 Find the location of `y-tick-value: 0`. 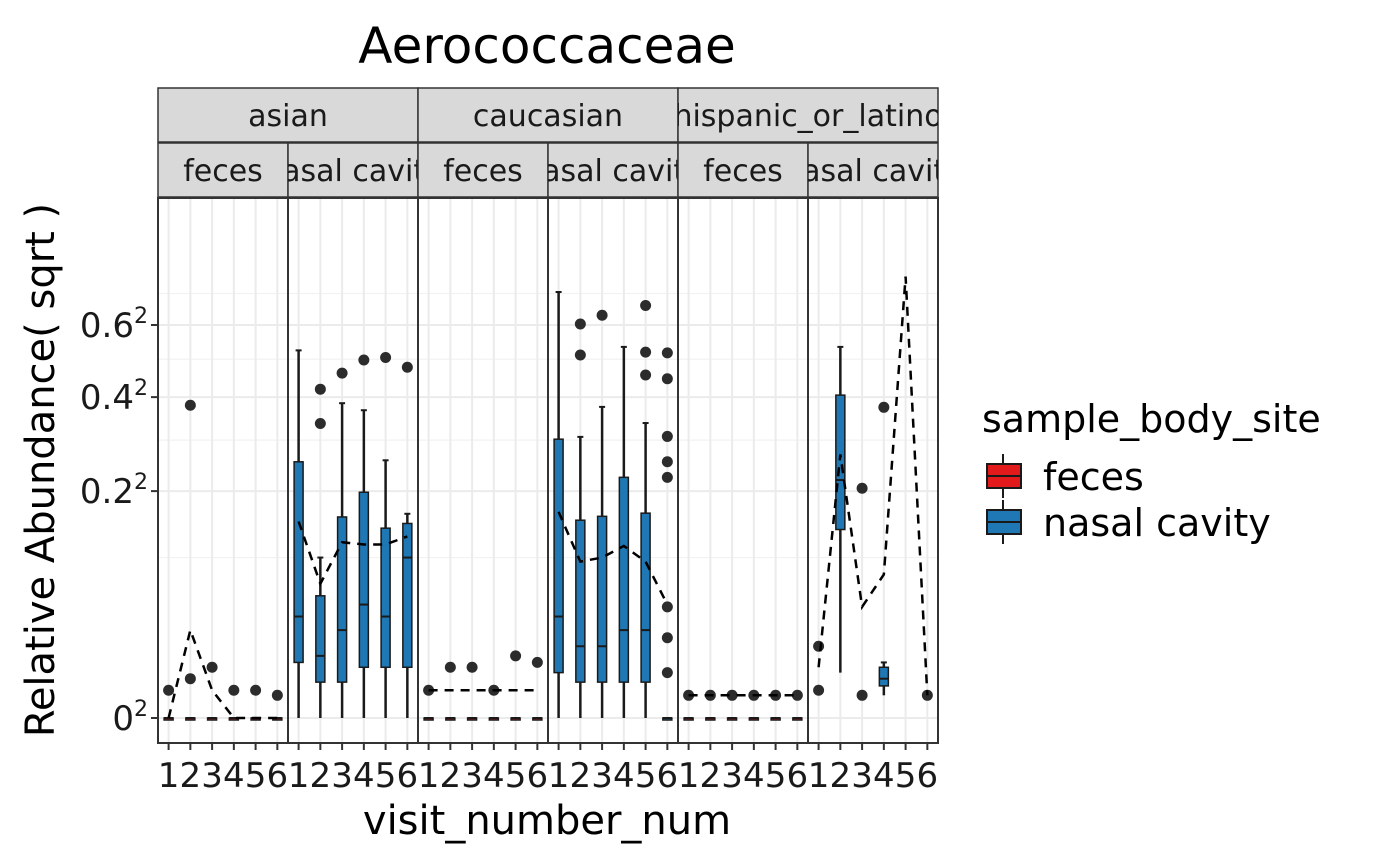

y-tick-value: 0 is located at coordinates (123, 719).